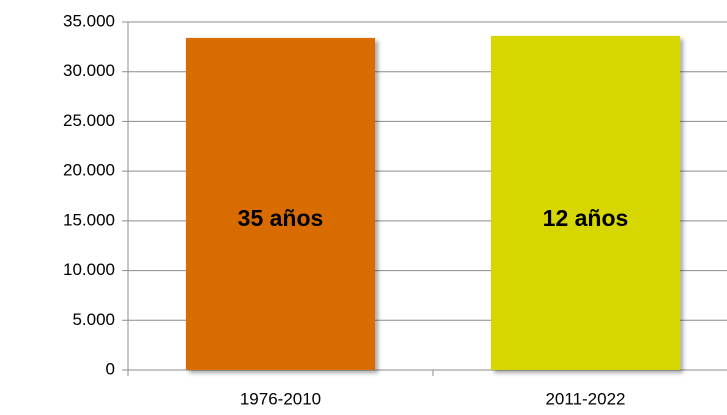 The width and height of the screenshot is (727, 415). I want to click on x-tick-label: 2011-2022, so click(585, 398).